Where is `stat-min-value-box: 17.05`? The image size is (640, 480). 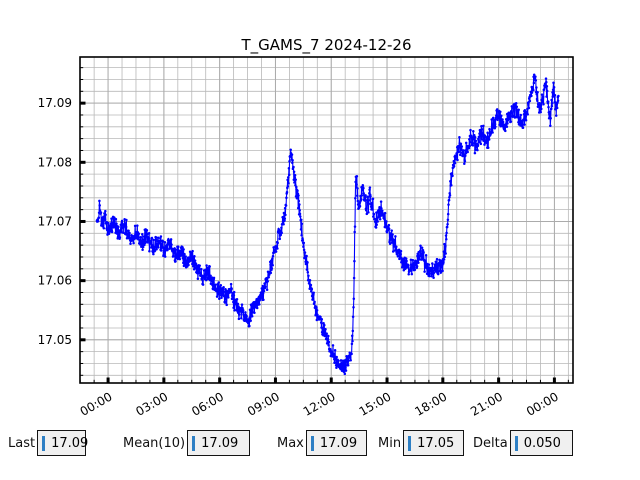 stat-min-value-box: 17.05 is located at coordinates (434, 443).